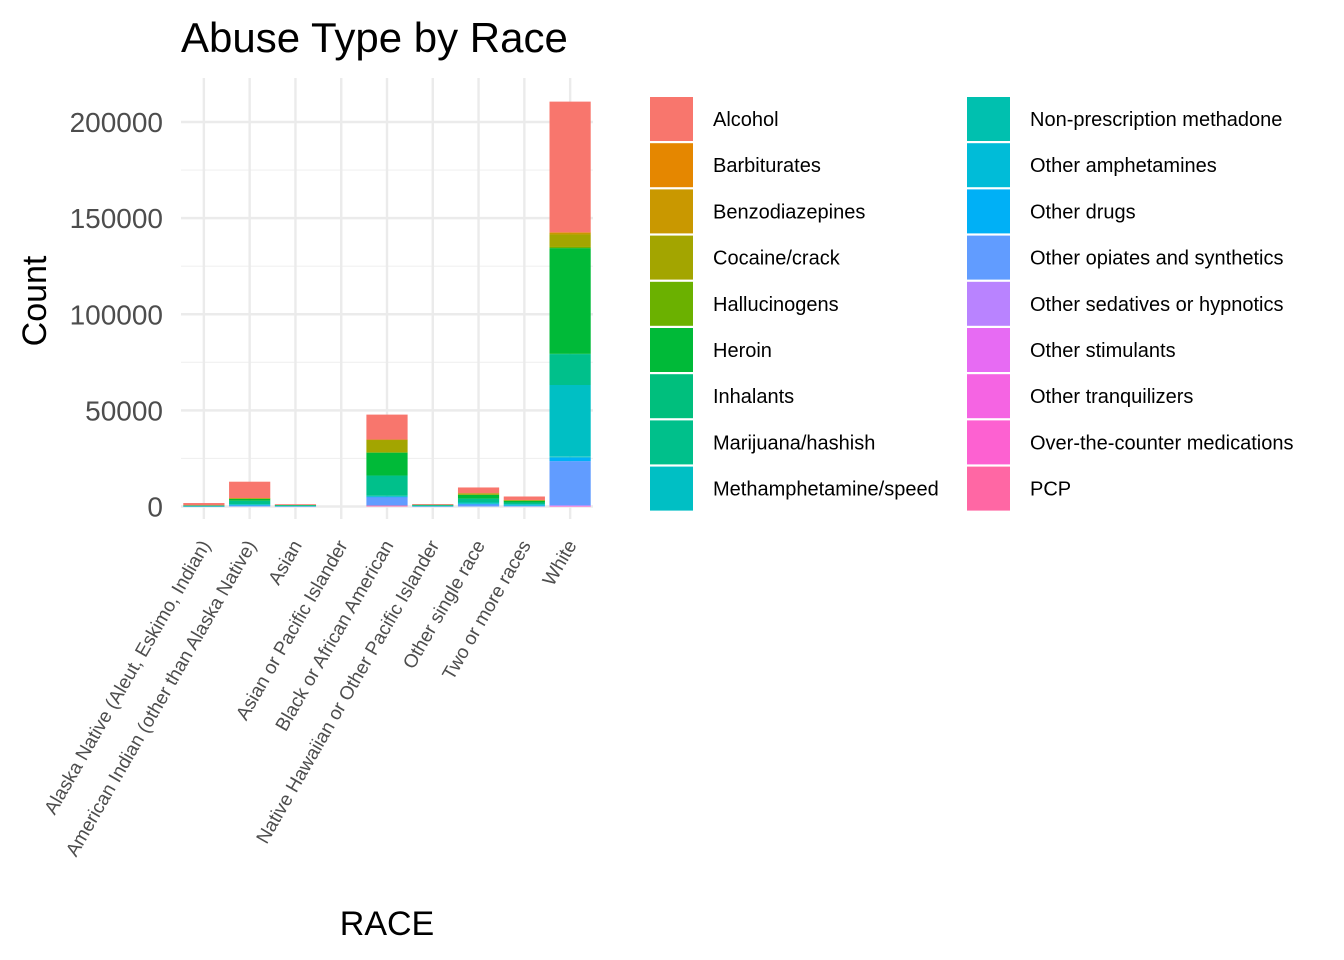 The width and height of the screenshot is (1344, 960). I want to click on legend-item: Alcohol, so click(714, 119).